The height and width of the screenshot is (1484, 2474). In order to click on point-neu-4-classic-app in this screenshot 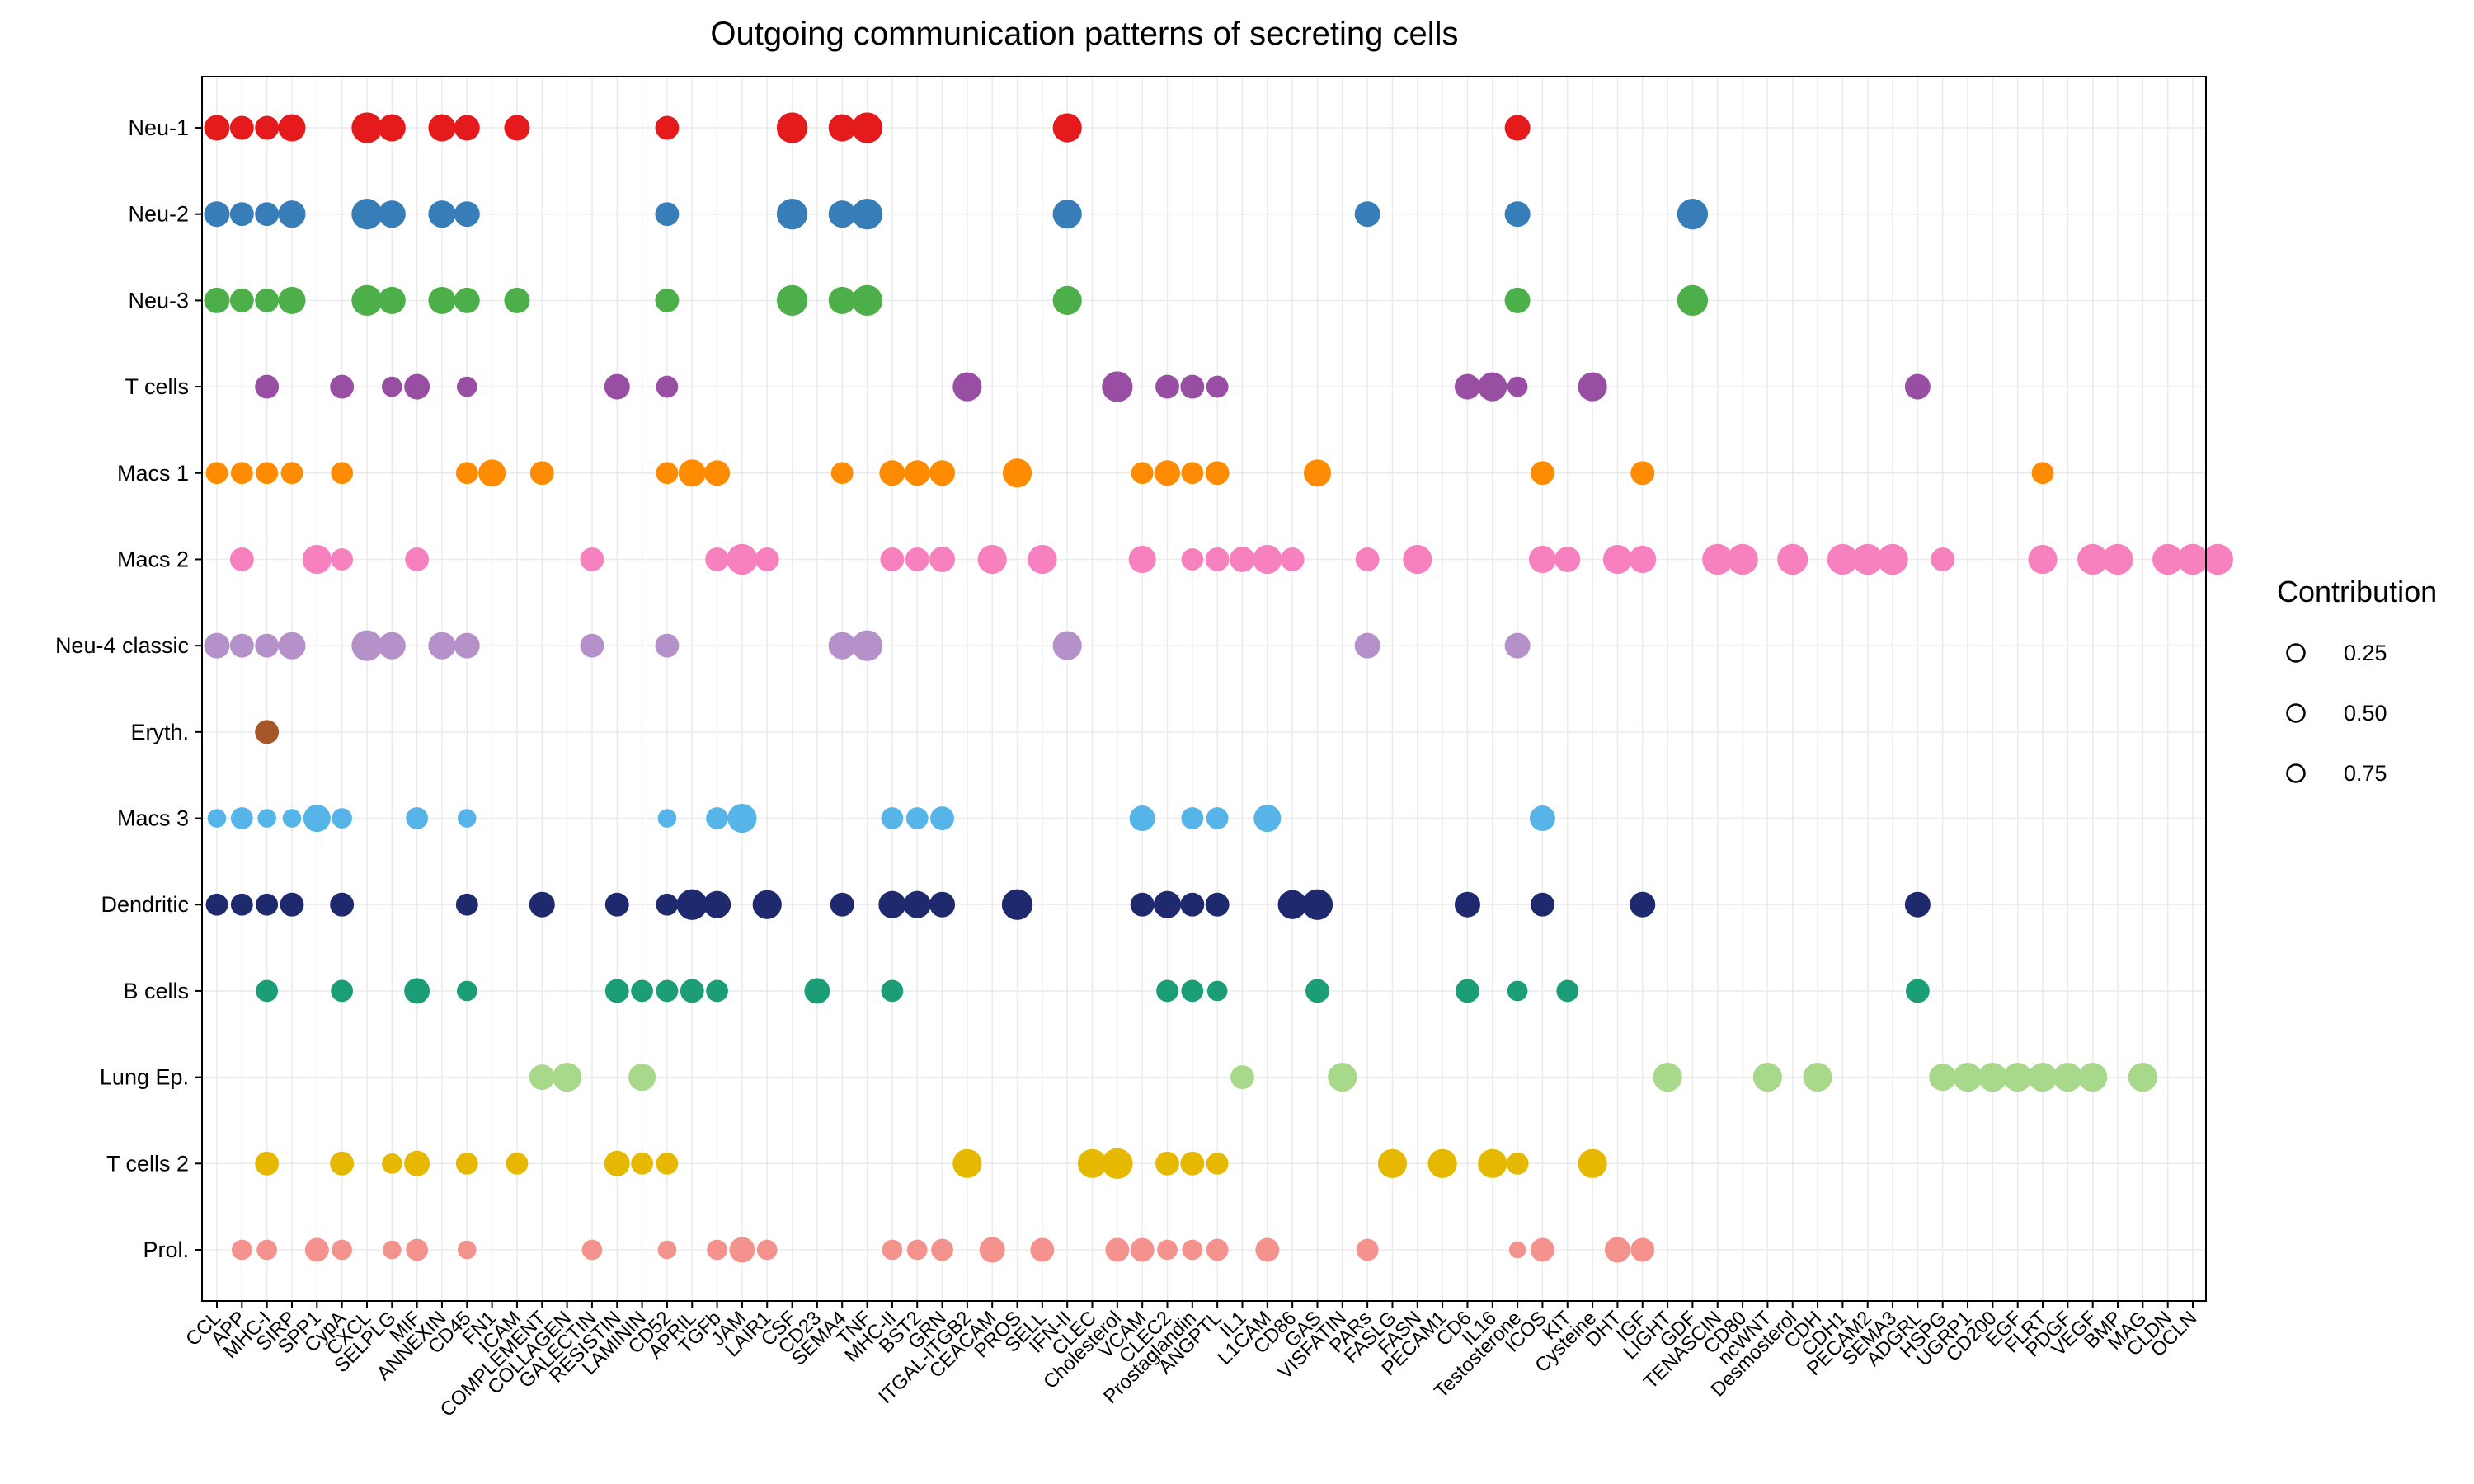, I will do `click(241, 645)`.